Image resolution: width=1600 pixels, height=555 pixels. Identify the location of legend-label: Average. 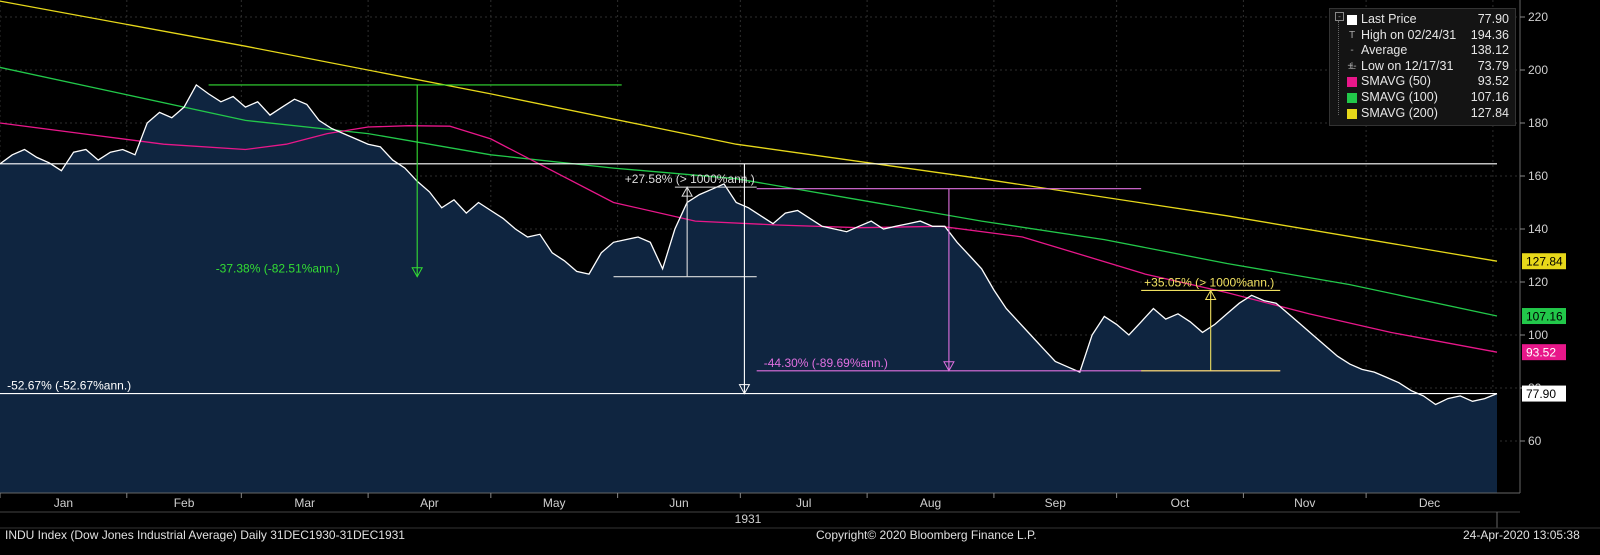
(1384, 50).